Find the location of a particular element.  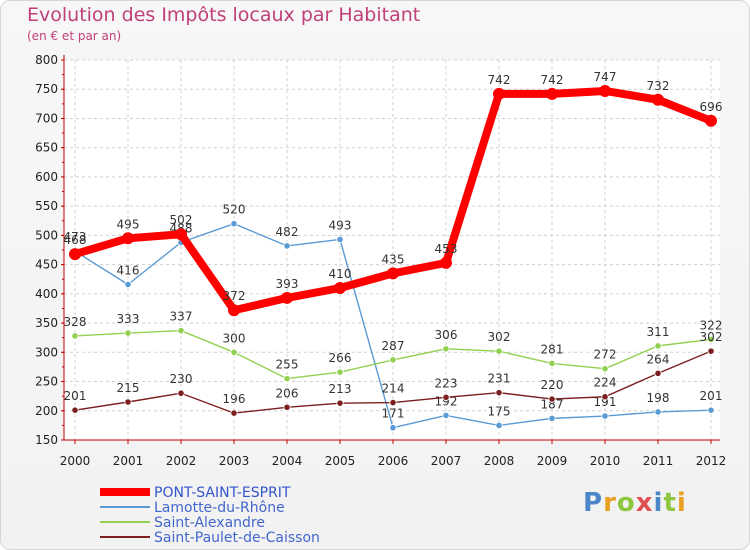

y-tick-label: 750 is located at coordinates (46, 89).